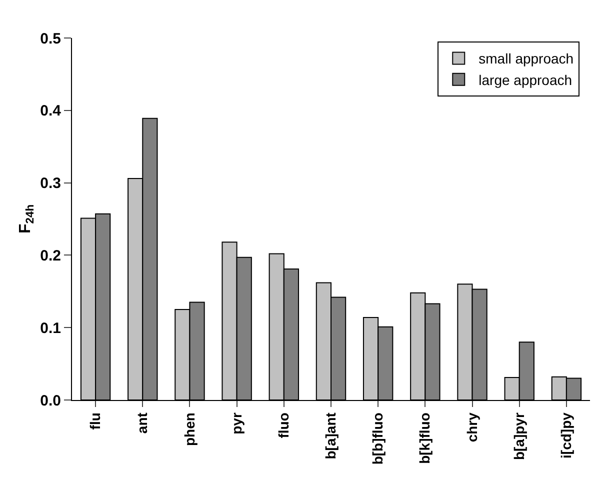 This screenshot has height=492, width=610. Describe the element at coordinates (525, 80) in the screenshot. I see `legend-label: large approach` at that location.